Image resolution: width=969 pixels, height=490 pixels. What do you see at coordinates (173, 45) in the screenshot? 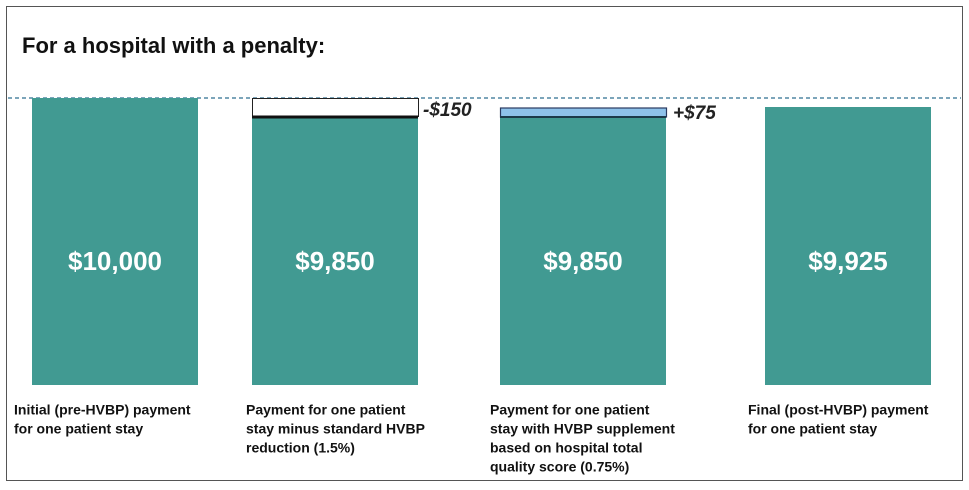
I see `title: For a hospital with a penalty:` at bounding box center [173, 45].